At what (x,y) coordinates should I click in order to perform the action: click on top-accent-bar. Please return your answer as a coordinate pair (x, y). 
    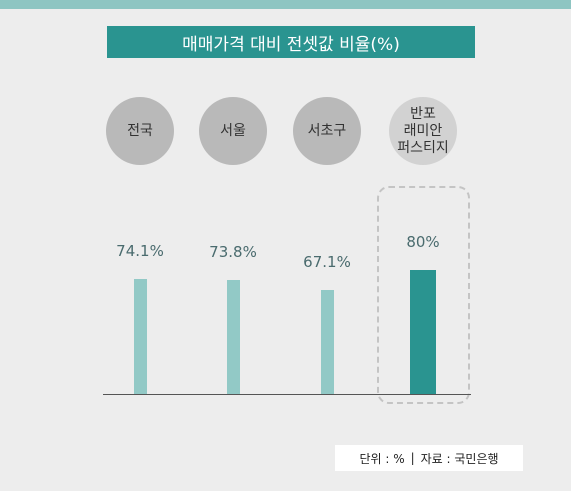
    Looking at the image, I should click on (285, 4).